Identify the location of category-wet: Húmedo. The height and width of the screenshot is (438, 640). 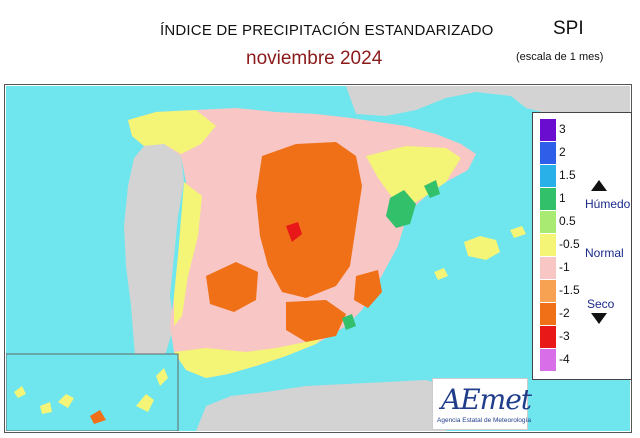
(608, 204).